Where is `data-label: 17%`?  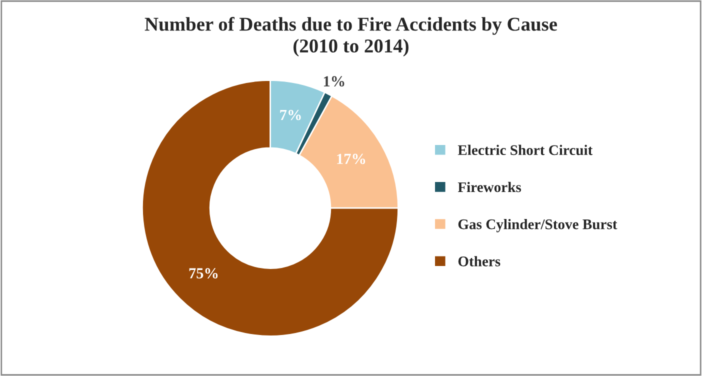 data-label: 17% is located at coordinates (351, 159).